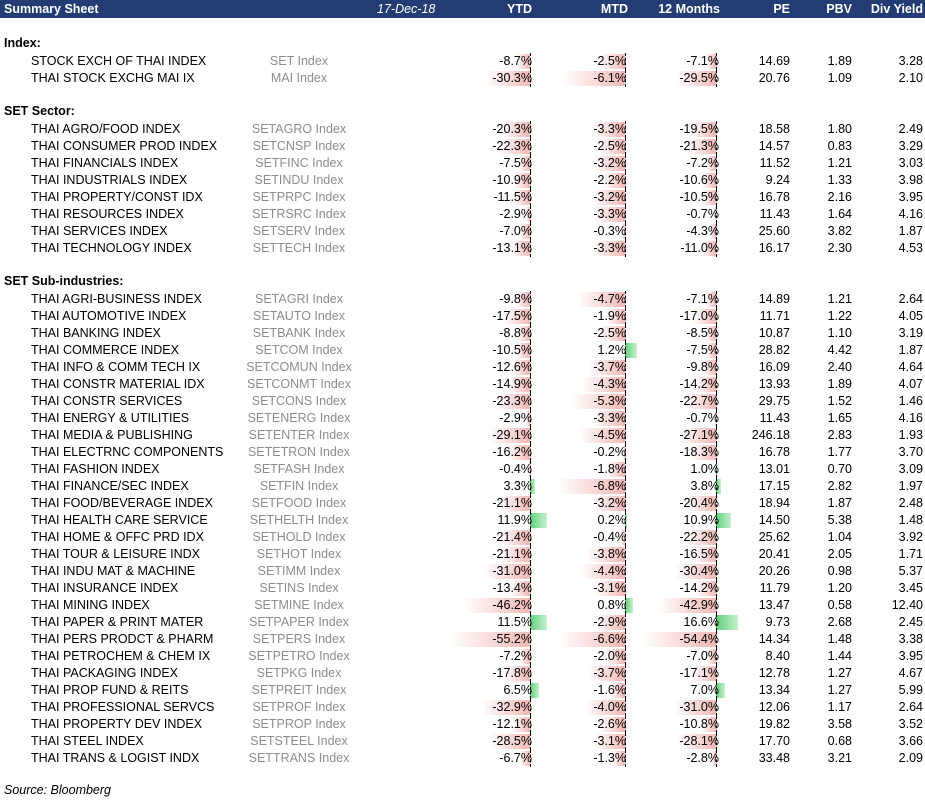 Image resolution: width=925 pixels, height=800 pixels. Describe the element at coordinates (462, 503) in the screenshot. I see `m12-cell: -20.4%` at that location.